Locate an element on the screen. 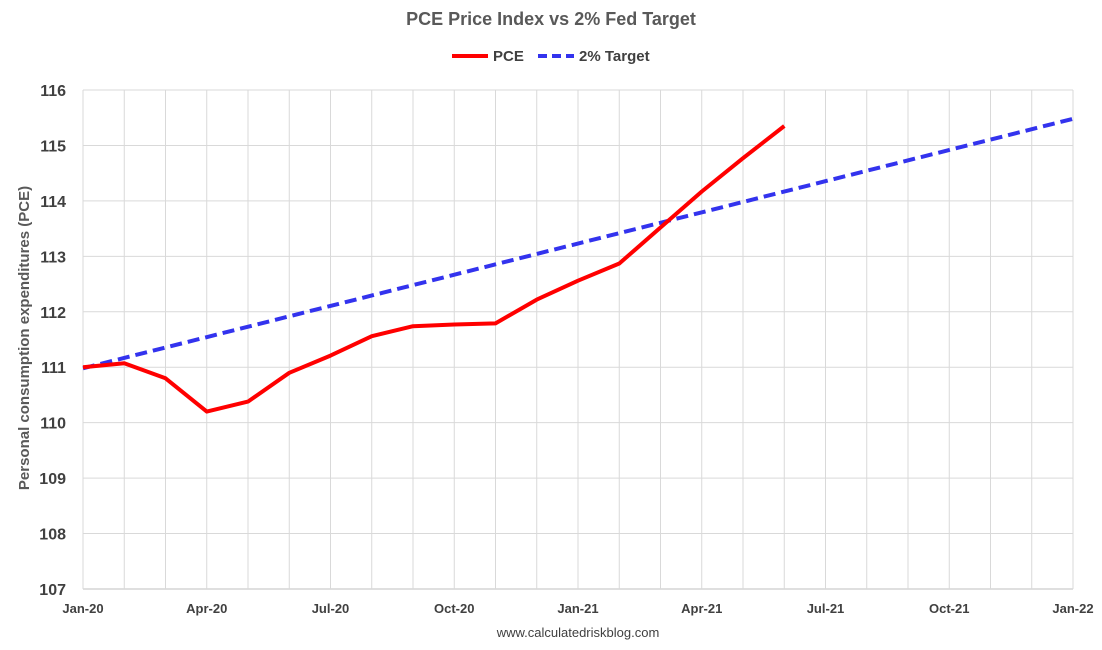 Image resolution: width=1102 pixels, height=650 pixels. x-tick-label: Oct-21 is located at coordinates (949, 608).